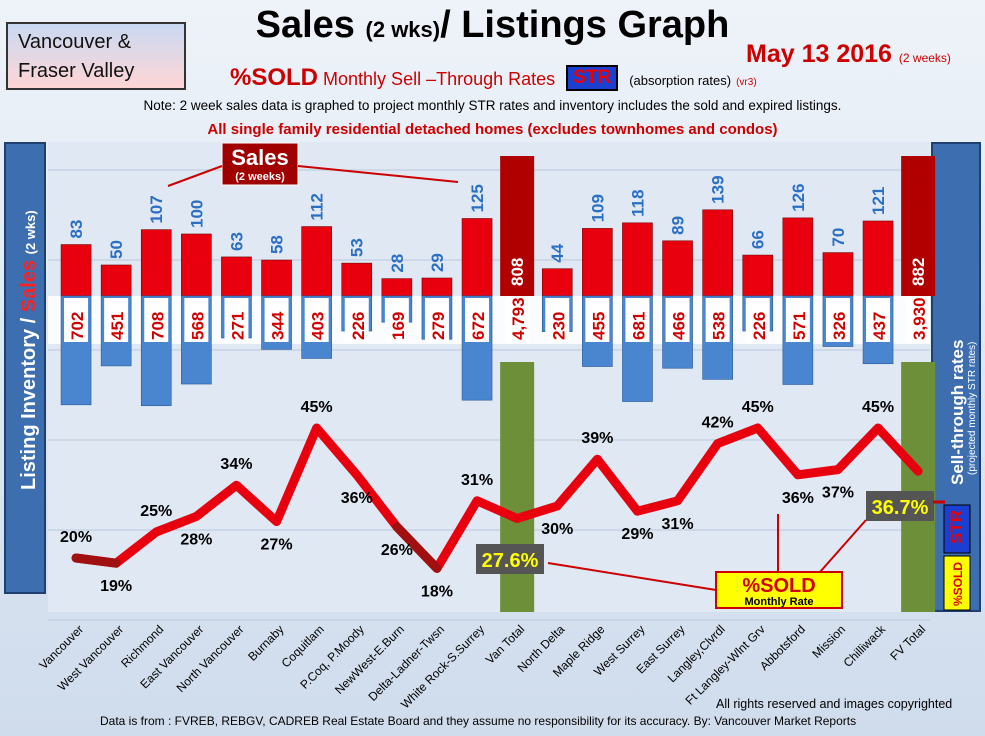 The height and width of the screenshot is (736, 985). What do you see at coordinates (397, 263) in the screenshot?
I see `sales-value-label: 28` at bounding box center [397, 263].